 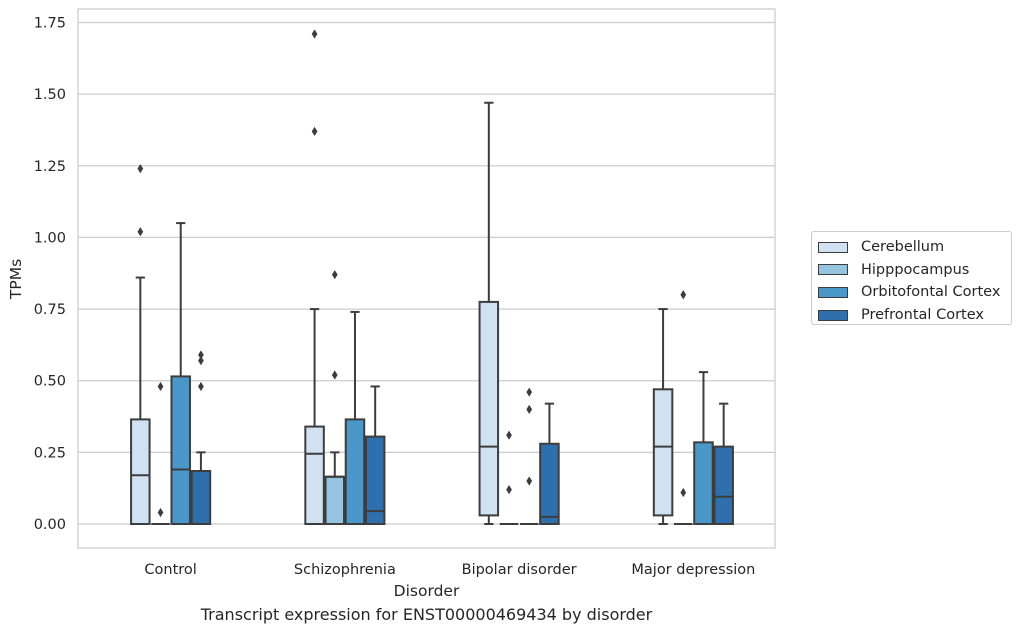 I want to click on y-tick-label: 0.00, so click(x=50, y=525).